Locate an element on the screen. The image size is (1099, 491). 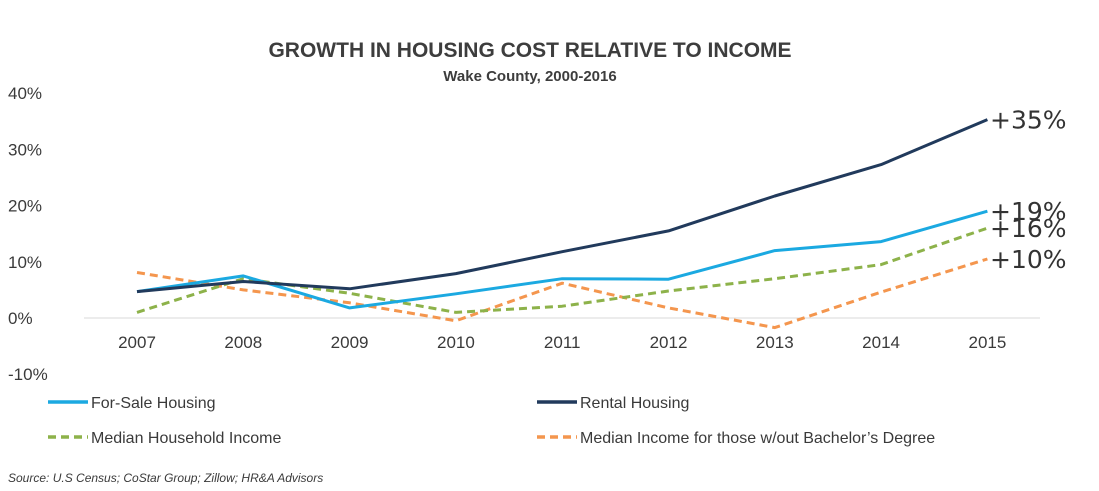
legend-label: For-Sale Housing is located at coordinates (153, 403).